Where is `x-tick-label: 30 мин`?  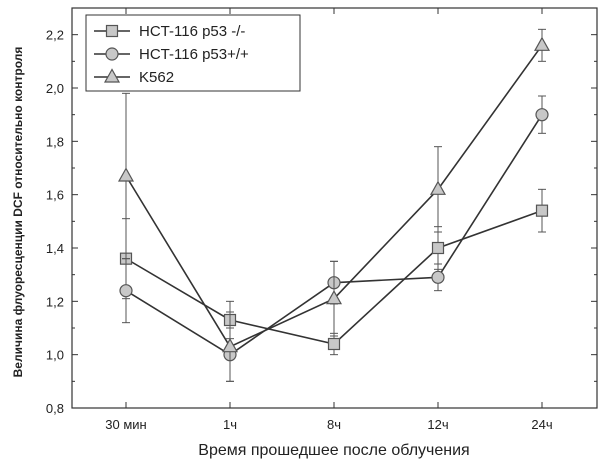
x-tick-label: 30 мин is located at coordinates (125, 424).